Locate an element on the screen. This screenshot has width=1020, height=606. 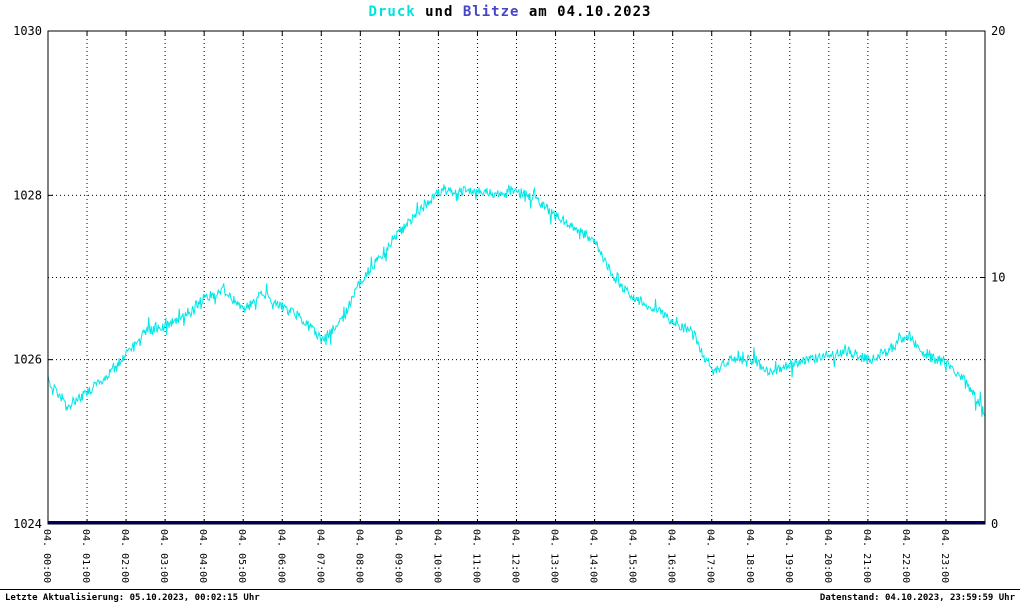
x-axis-label: 04. 07:00 is located at coordinates (319, 556).